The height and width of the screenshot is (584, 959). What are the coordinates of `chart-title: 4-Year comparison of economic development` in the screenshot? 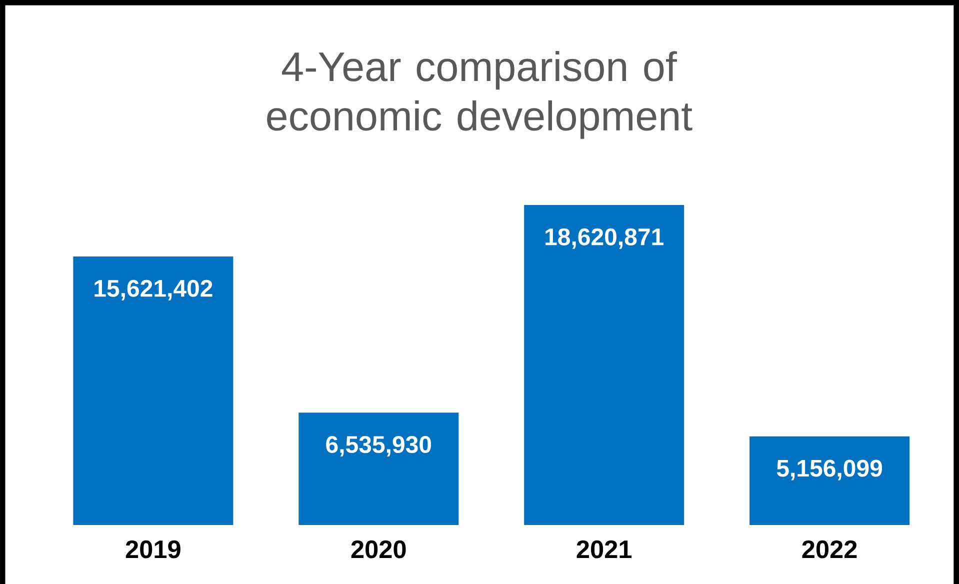 It's located at (479, 95).